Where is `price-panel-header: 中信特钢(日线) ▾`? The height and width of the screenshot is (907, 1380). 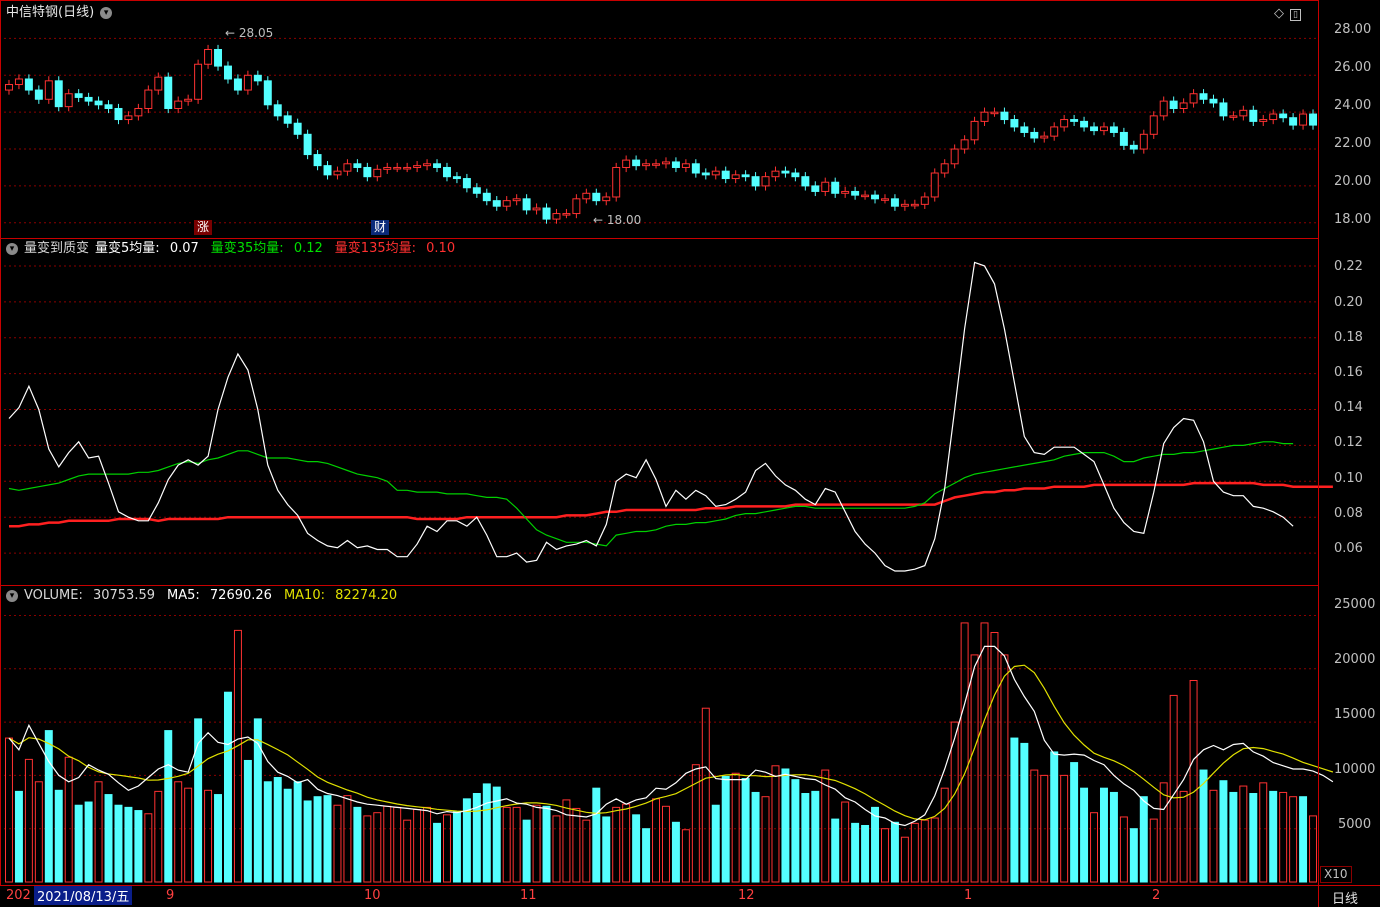
price-panel-header: 中信特钢(日线) ▾ is located at coordinates (62, 13).